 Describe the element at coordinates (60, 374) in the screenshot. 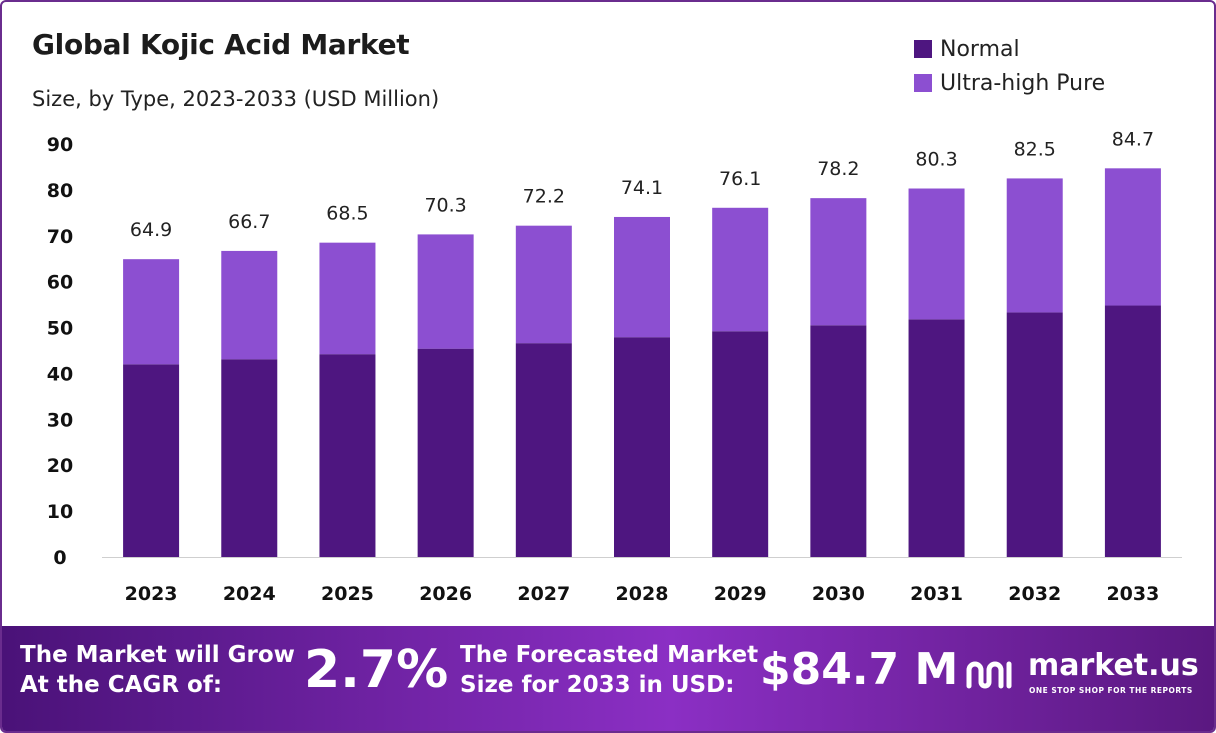

I see `y-tick-label: 40` at that location.